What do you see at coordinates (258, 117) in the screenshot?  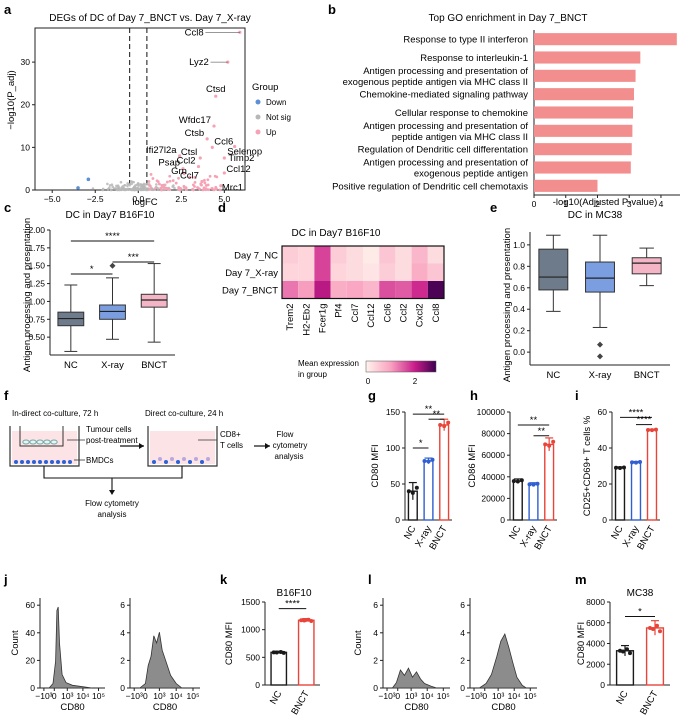 I see `legend-notsig-dot` at bounding box center [258, 117].